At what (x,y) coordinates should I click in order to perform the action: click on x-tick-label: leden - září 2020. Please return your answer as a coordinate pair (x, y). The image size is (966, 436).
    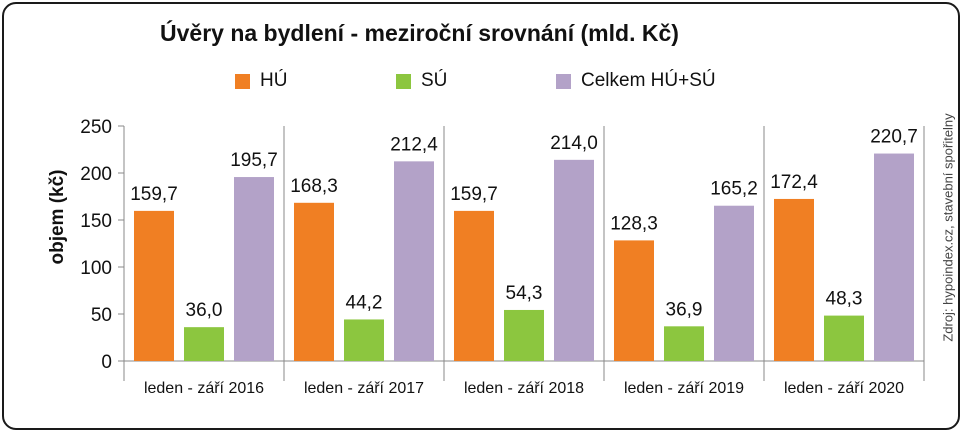
    Looking at the image, I should click on (844, 388).